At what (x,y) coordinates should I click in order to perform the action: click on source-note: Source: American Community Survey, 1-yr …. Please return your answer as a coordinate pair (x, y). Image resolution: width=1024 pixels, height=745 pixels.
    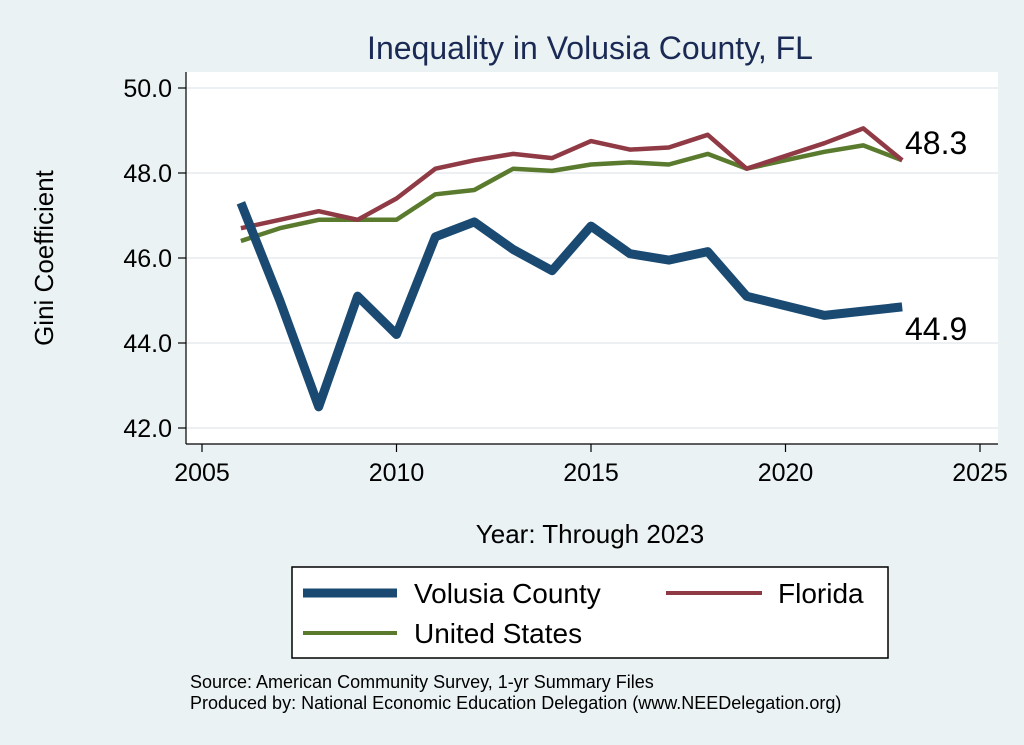
    Looking at the image, I should click on (422, 682).